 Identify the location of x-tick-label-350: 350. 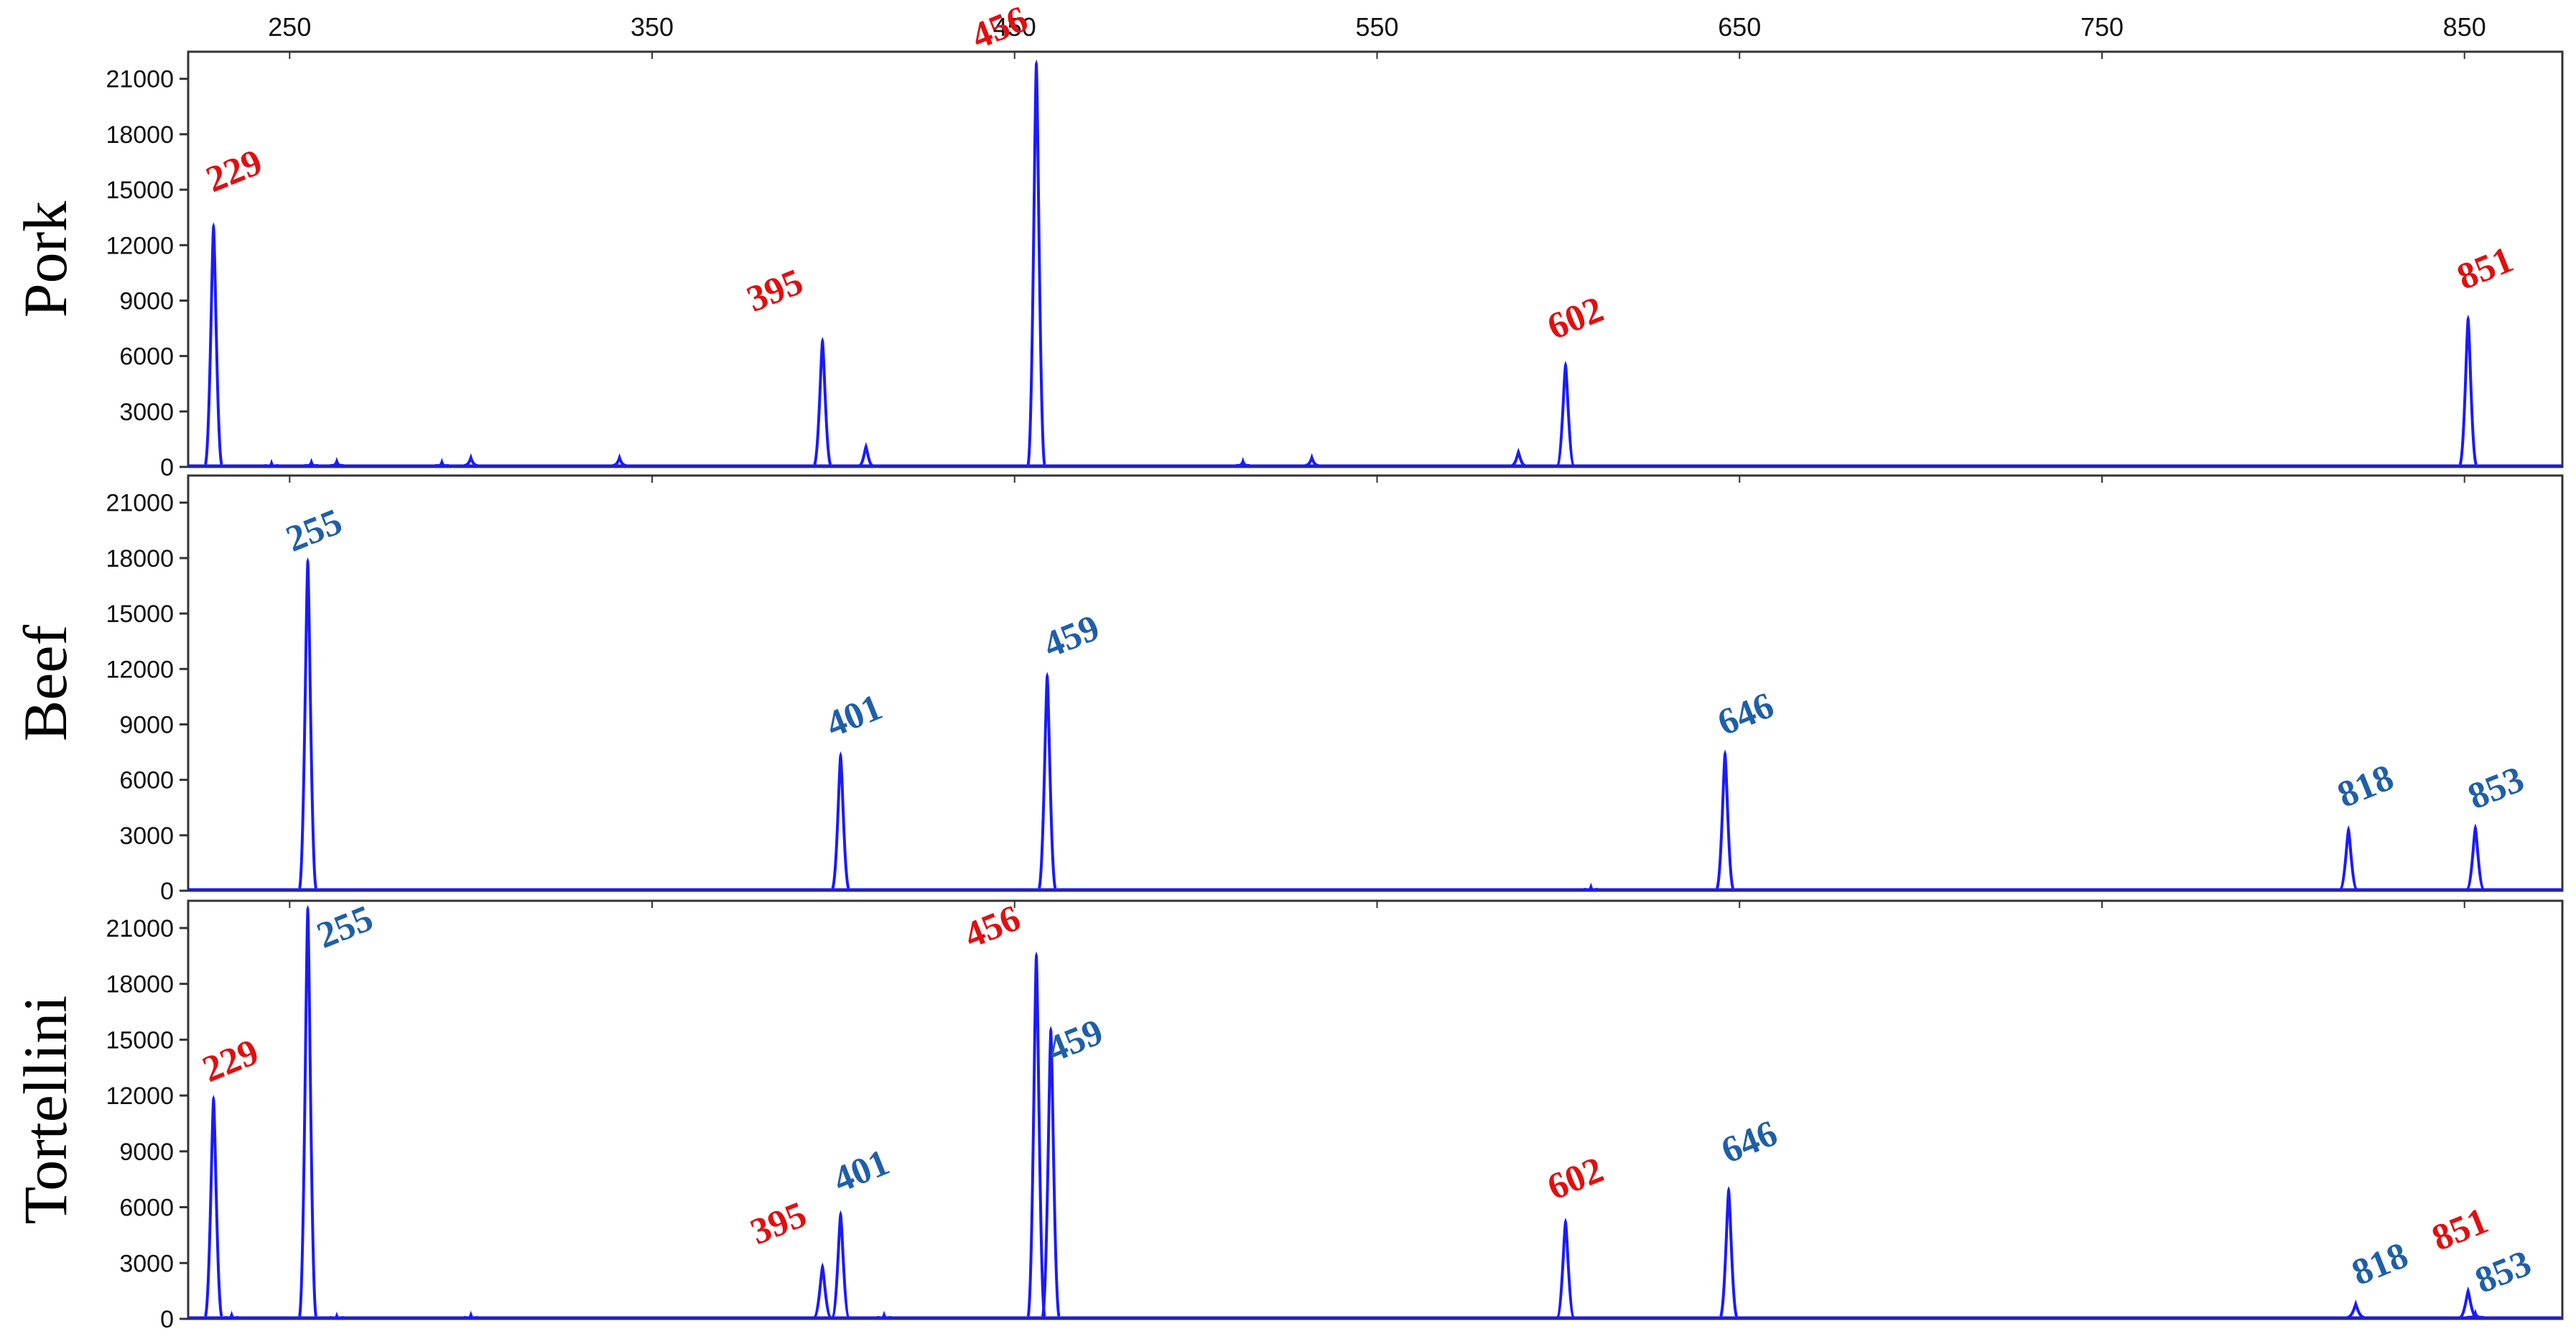
(652, 27).